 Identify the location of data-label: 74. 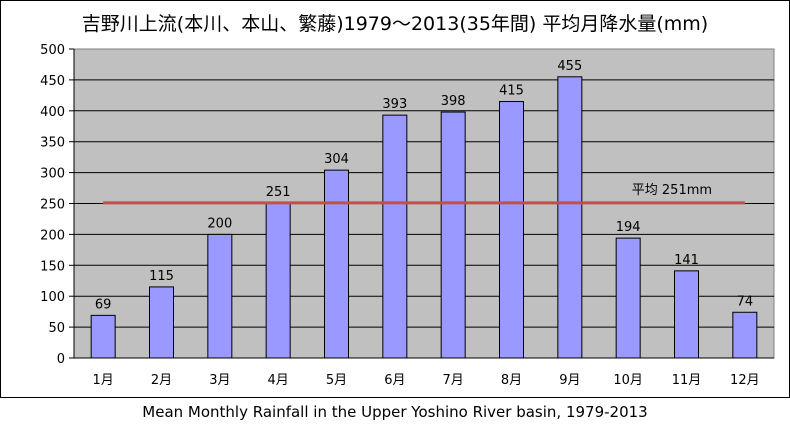
(745, 301).